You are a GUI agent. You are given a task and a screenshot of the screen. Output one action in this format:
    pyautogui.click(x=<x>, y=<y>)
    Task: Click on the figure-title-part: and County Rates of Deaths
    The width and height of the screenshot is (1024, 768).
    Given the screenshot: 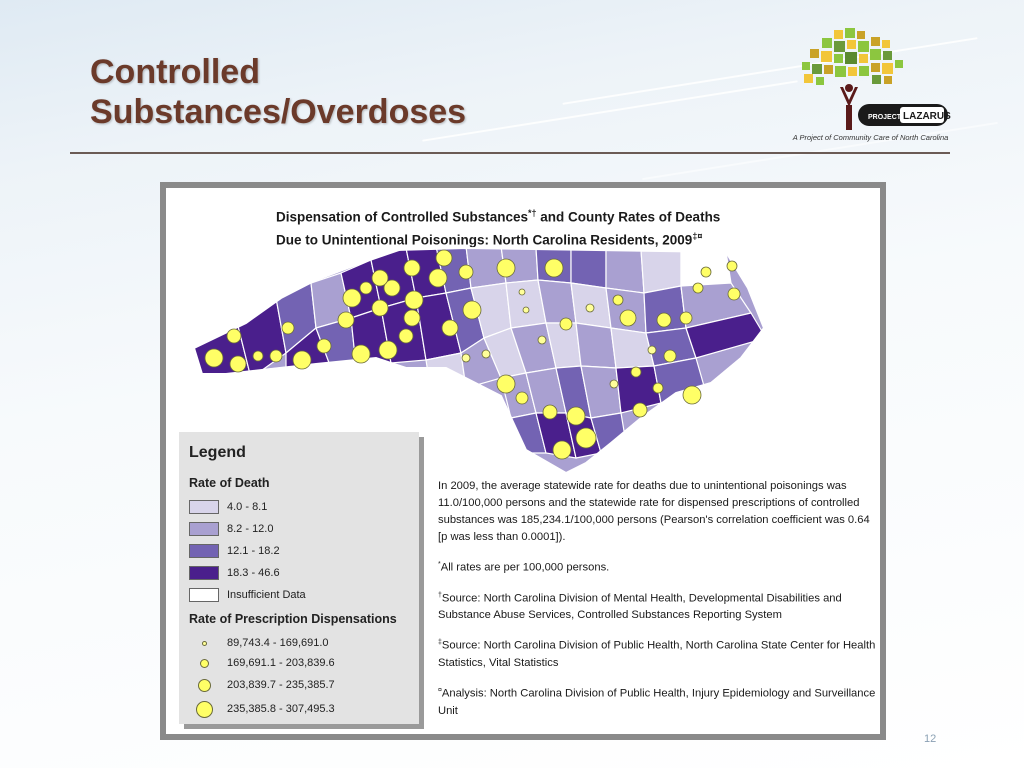 What is the action you would take?
    pyautogui.click(x=628, y=217)
    